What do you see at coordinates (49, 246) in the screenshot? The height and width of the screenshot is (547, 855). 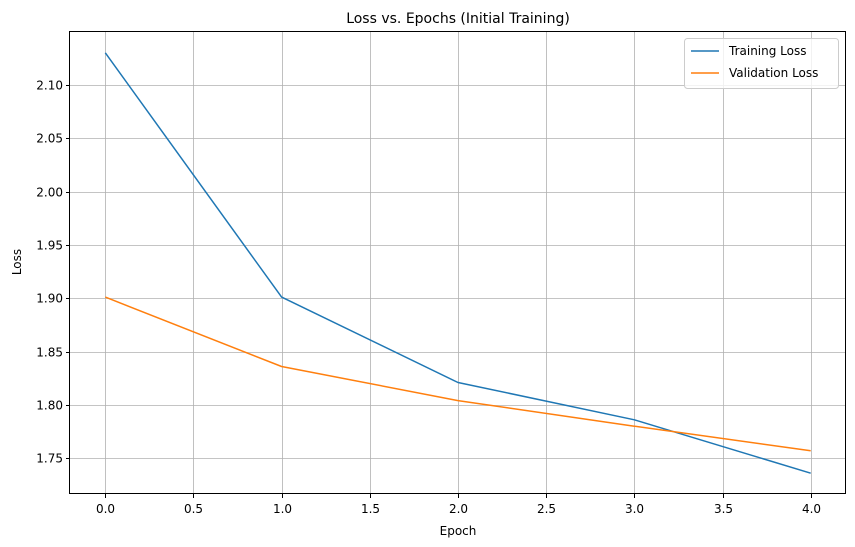 I see `y-tick-label: 1.95` at bounding box center [49, 246].